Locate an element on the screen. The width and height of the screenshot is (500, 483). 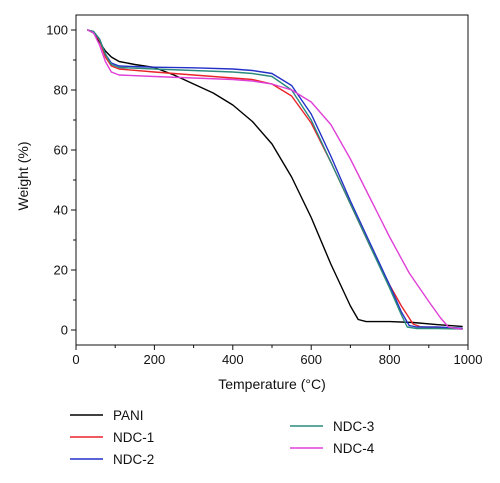
legend: PANI NDC-1 NDC-2 NDC-3 NDC-4 is located at coordinates (222, 437).